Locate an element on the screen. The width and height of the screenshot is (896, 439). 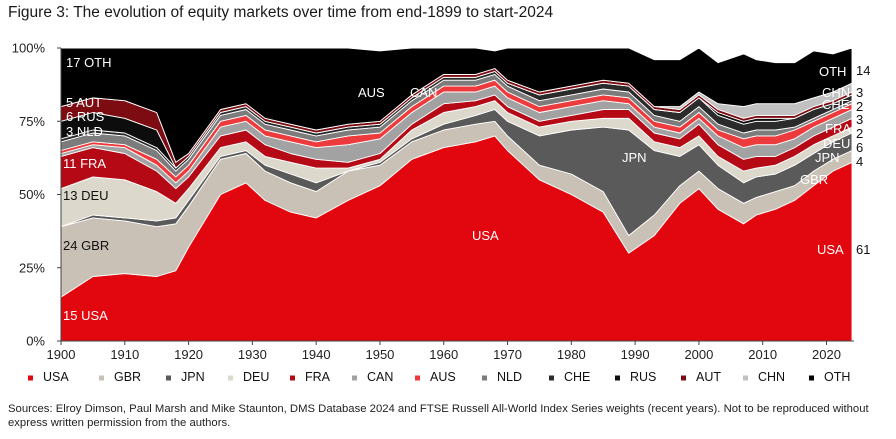
series-label-usa: 15 USA is located at coordinates (85, 315).